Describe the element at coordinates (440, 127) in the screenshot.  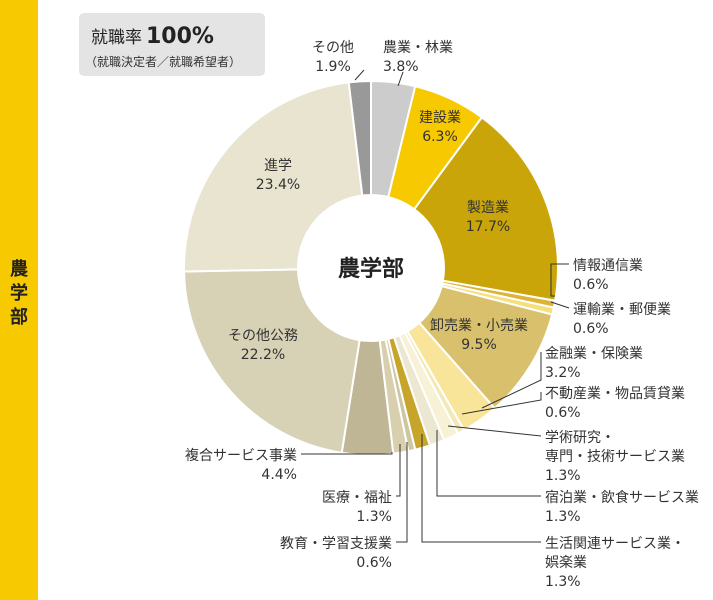
I see `slice-label: 建設業 6.3%` at that location.